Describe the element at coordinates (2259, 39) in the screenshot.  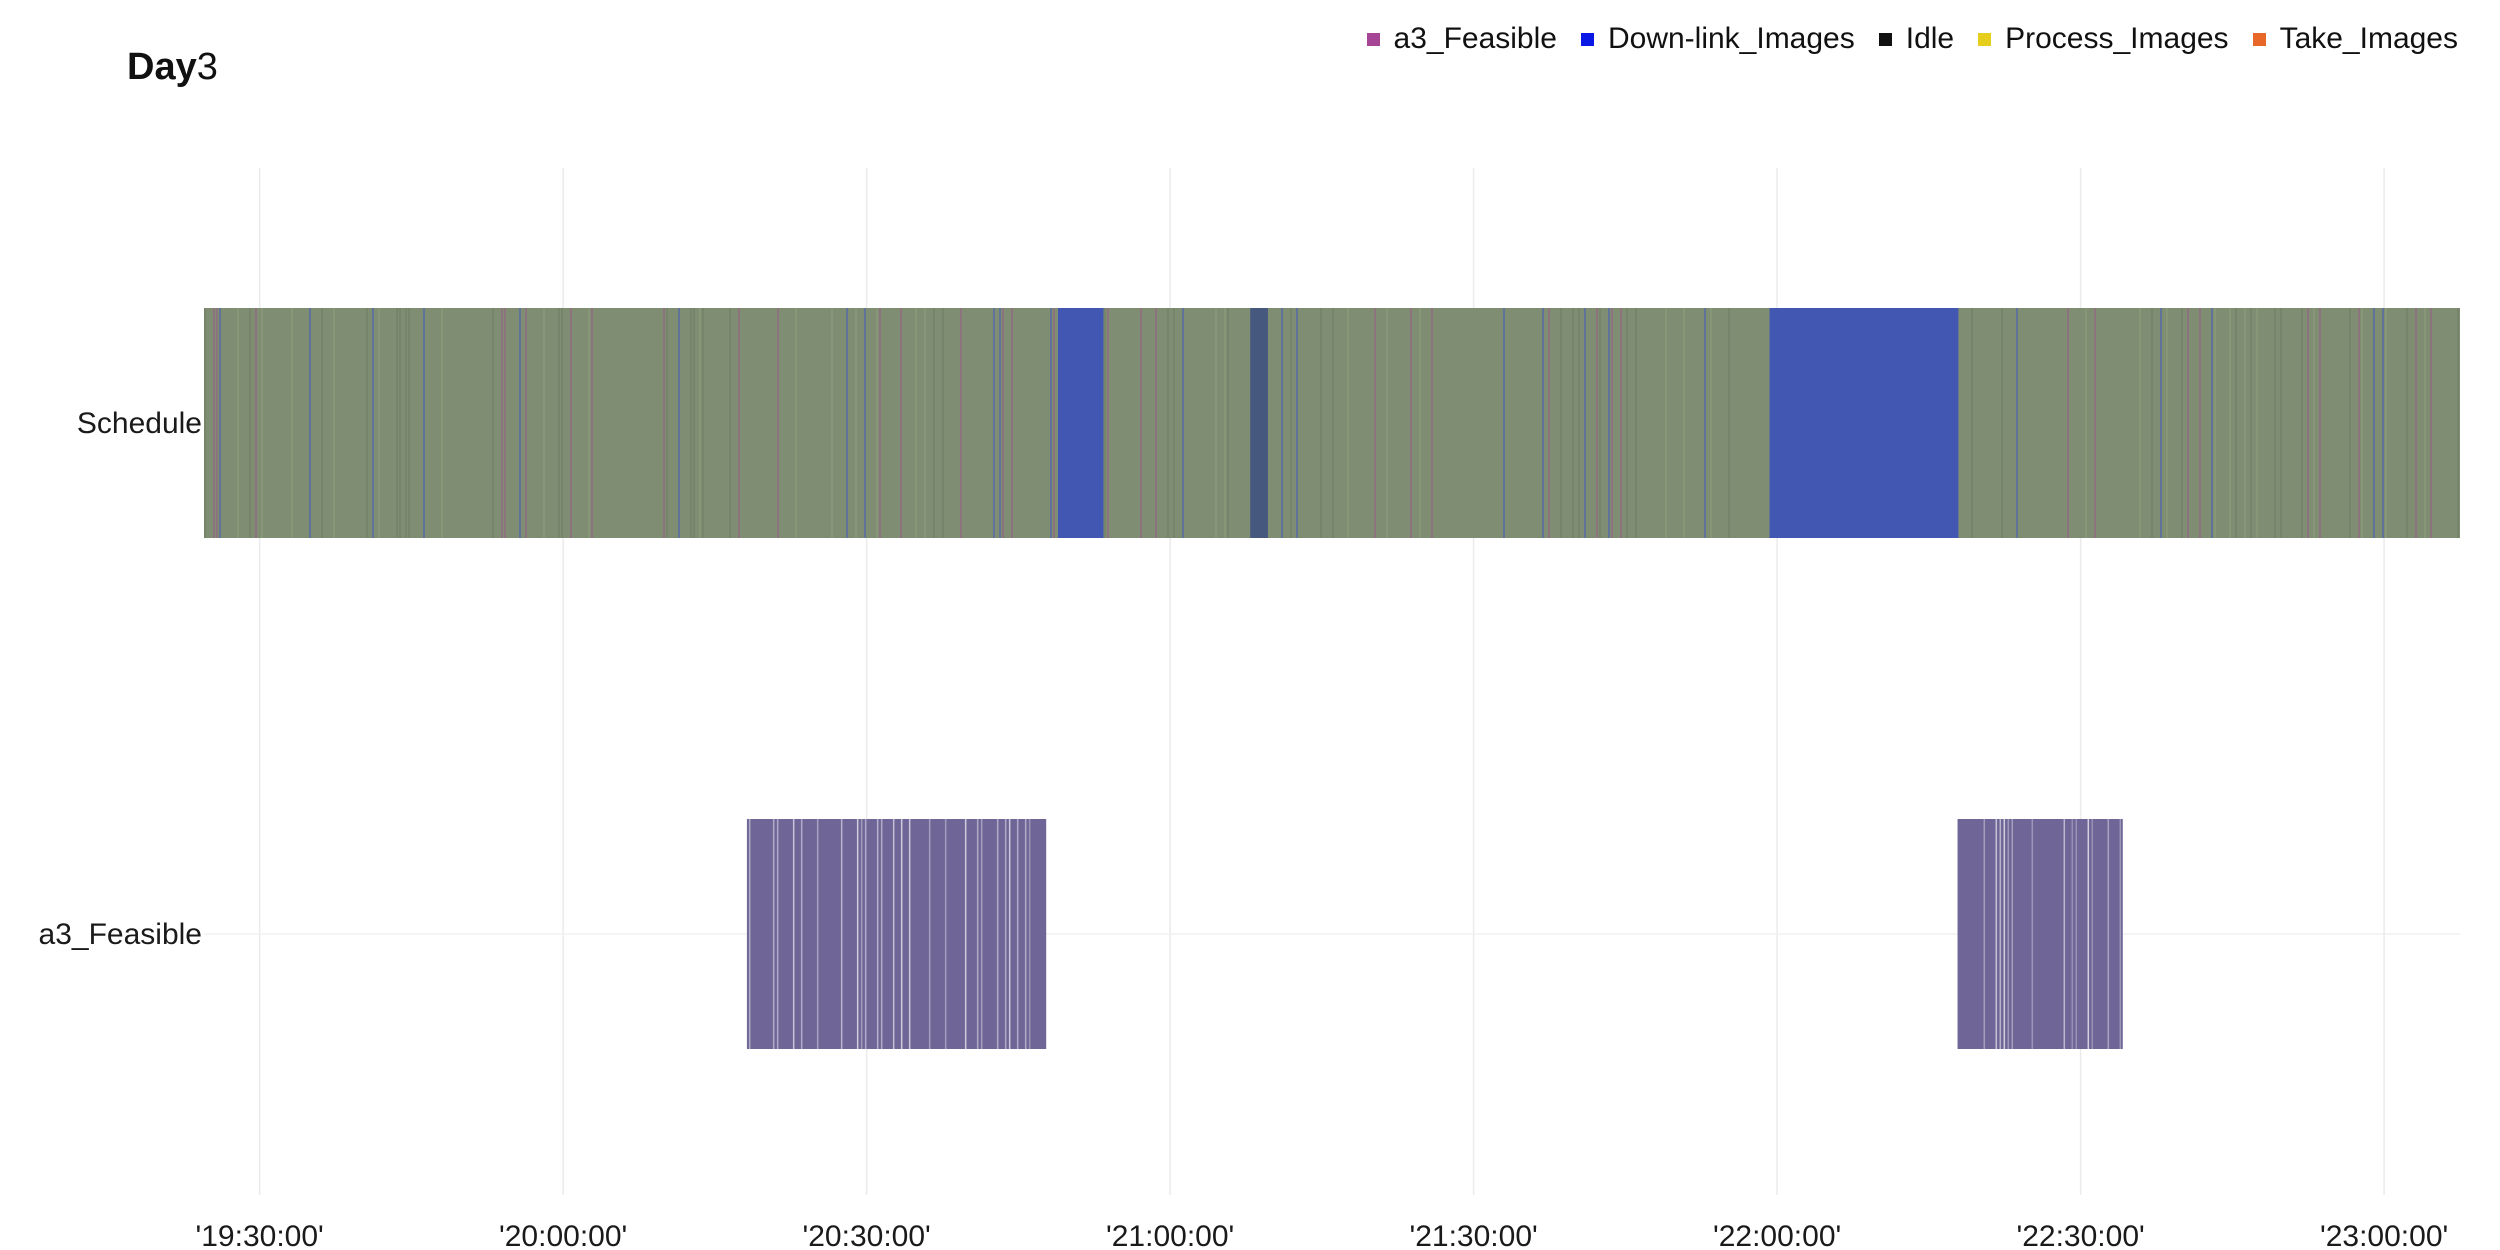
I see `legend-swatch` at that location.